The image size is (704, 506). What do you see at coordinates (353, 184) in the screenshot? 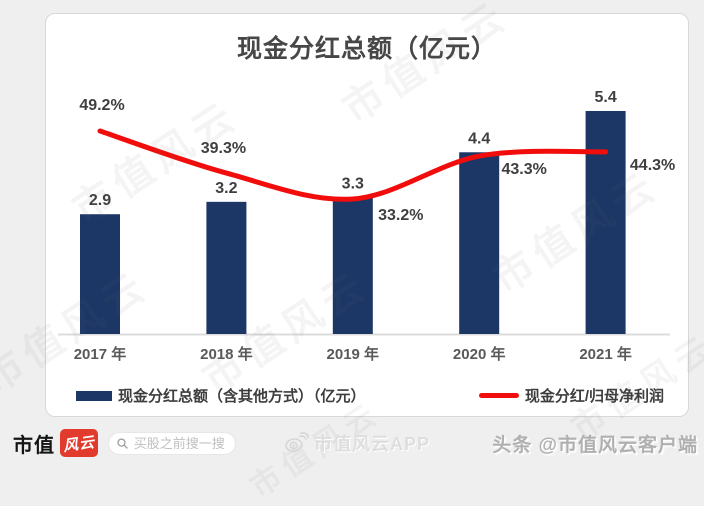
I see `bar-value-label: 3.3` at bounding box center [353, 184].